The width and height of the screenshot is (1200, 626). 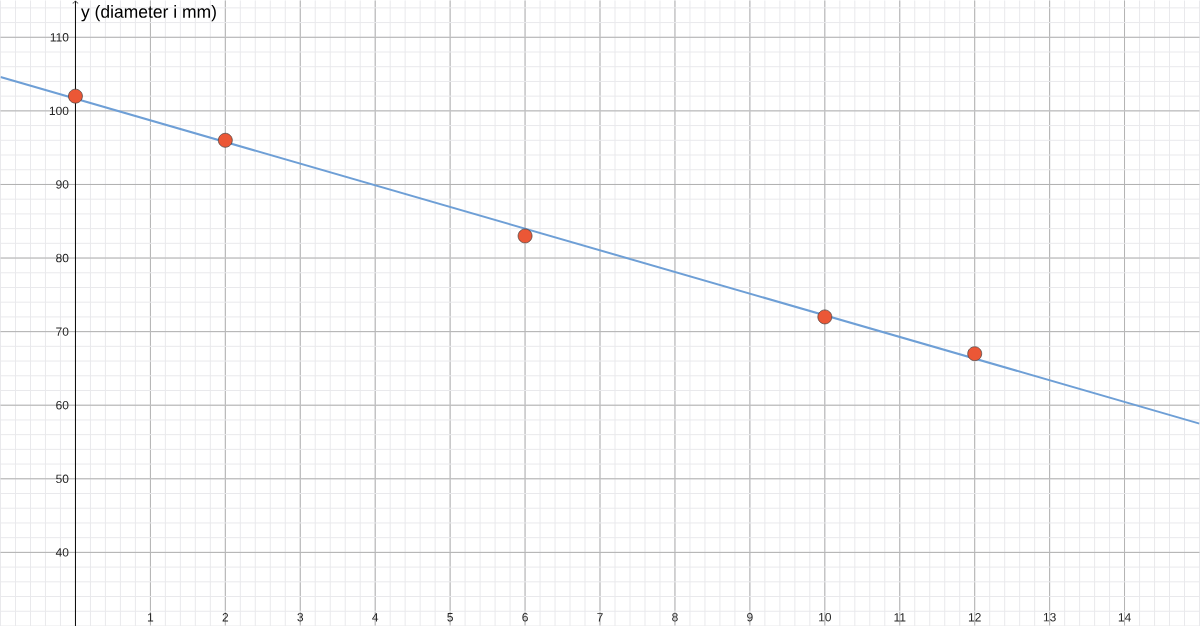 What do you see at coordinates (62, 331) in the screenshot?
I see `y-tick-label: 70` at bounding box center [62, 331].